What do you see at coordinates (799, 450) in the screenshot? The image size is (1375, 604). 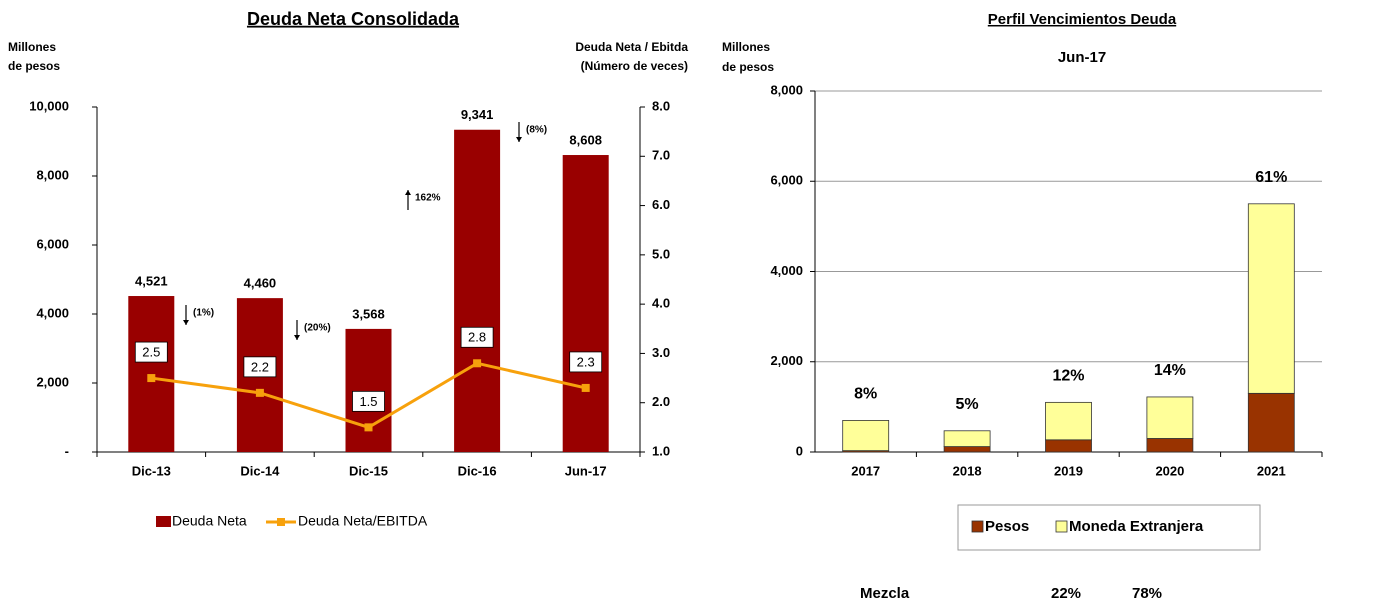 I see `y-tick-label: 0` at bounding box center [799, 450].